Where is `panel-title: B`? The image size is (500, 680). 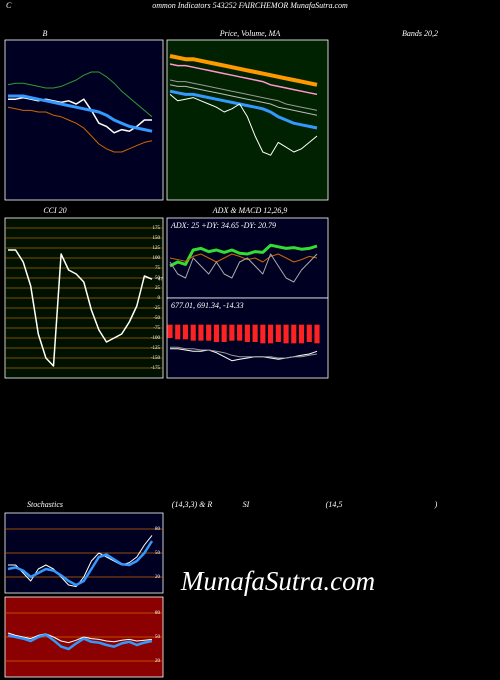 panel-title: B is located at coordinates (45, 33).